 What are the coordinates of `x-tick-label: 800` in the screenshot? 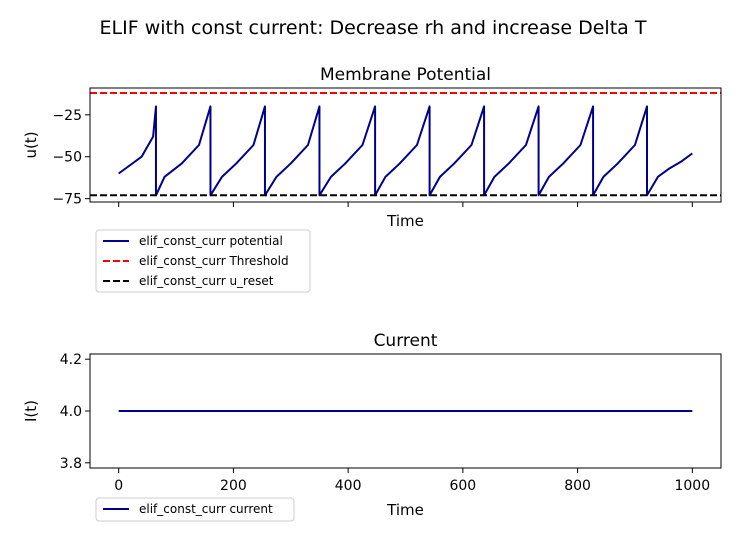 It's located at (577, 486).